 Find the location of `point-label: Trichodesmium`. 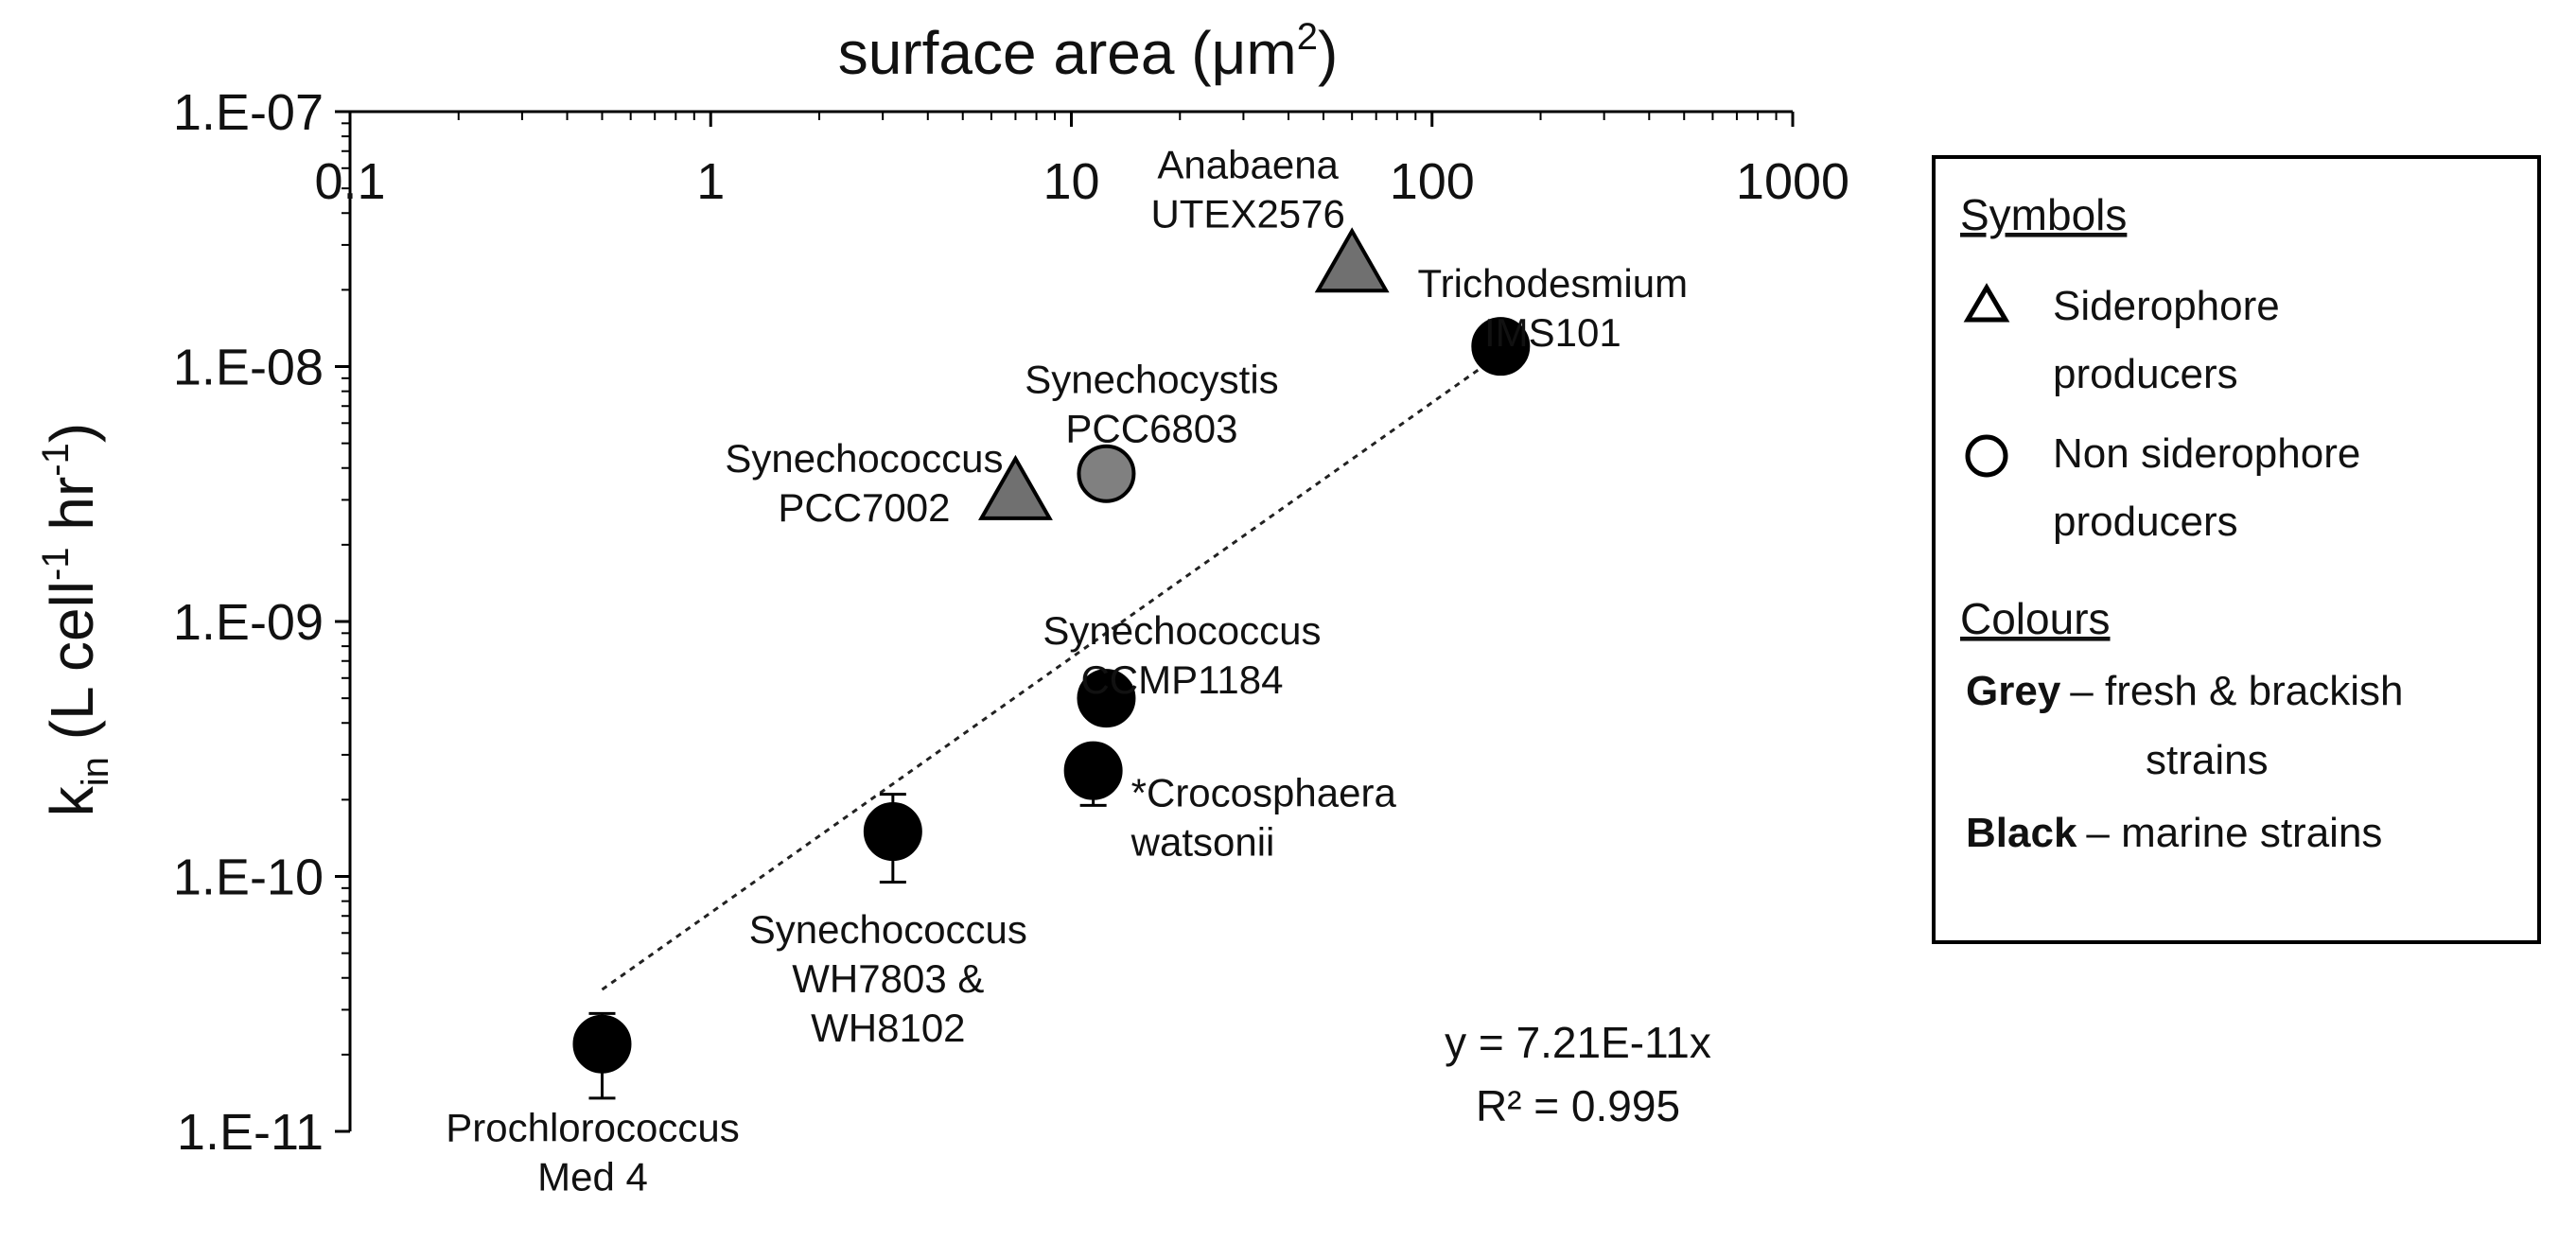

point-label: Trichodesmium is located at coordinates (1554, 284).